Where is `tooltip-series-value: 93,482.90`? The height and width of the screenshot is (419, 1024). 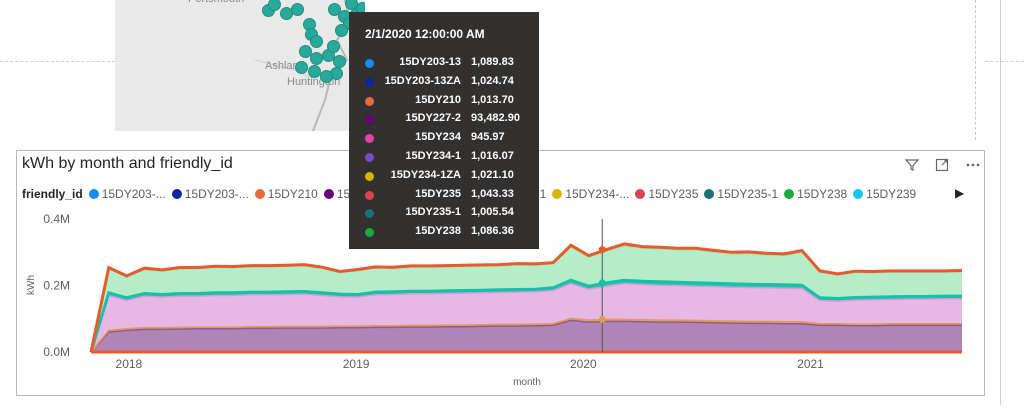 tooltip-series-value: 93,482.90 is located at coordinates (495, 118).